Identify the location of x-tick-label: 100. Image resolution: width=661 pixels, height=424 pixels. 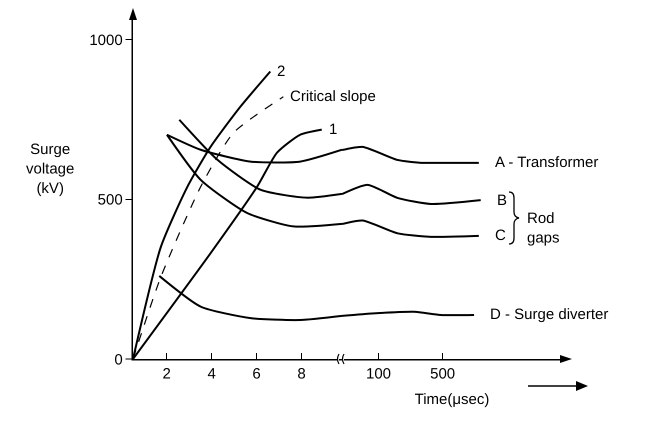
(379, 373).